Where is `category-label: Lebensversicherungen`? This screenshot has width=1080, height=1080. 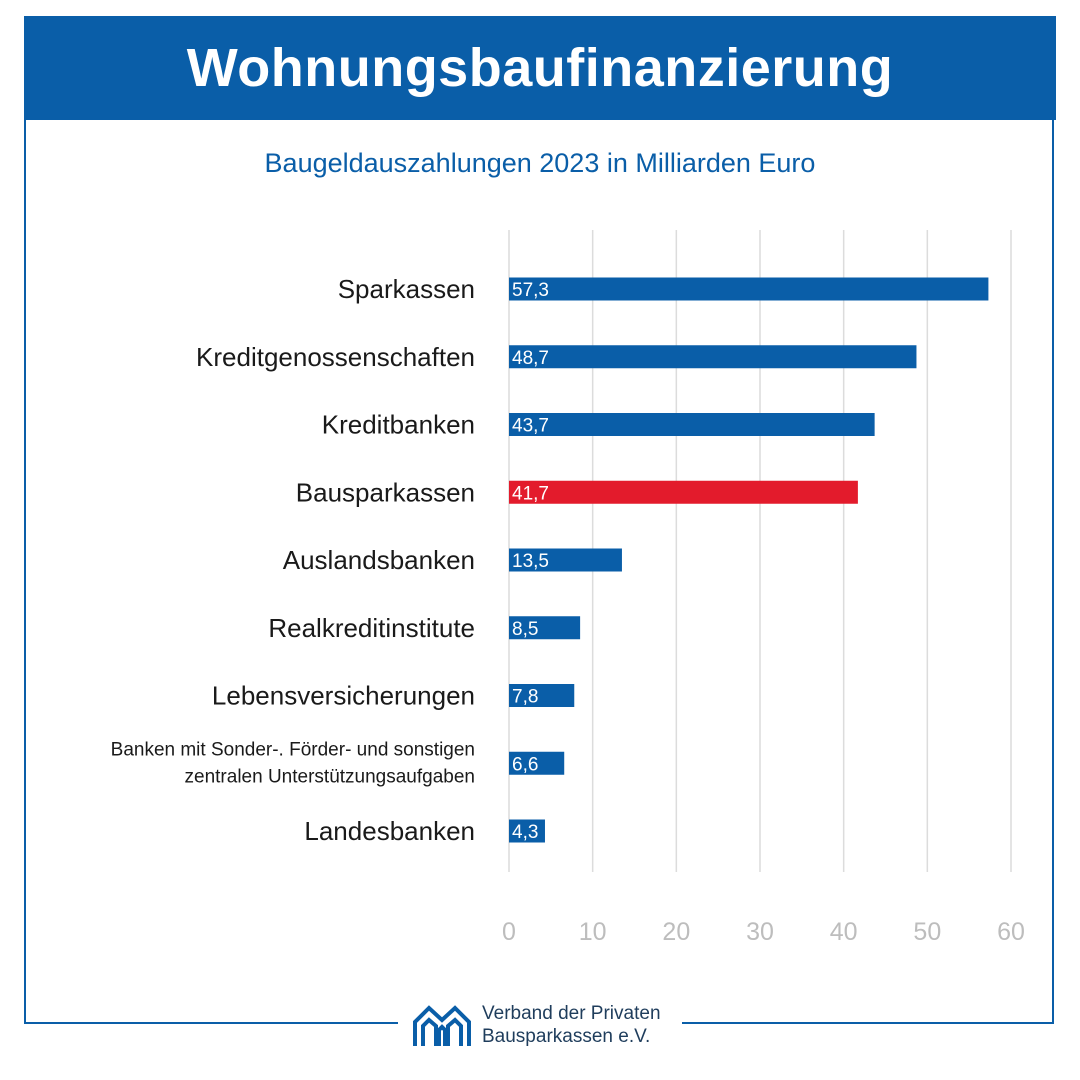
category-label: Lebensversicherungen is located at coordinates (343, 696).